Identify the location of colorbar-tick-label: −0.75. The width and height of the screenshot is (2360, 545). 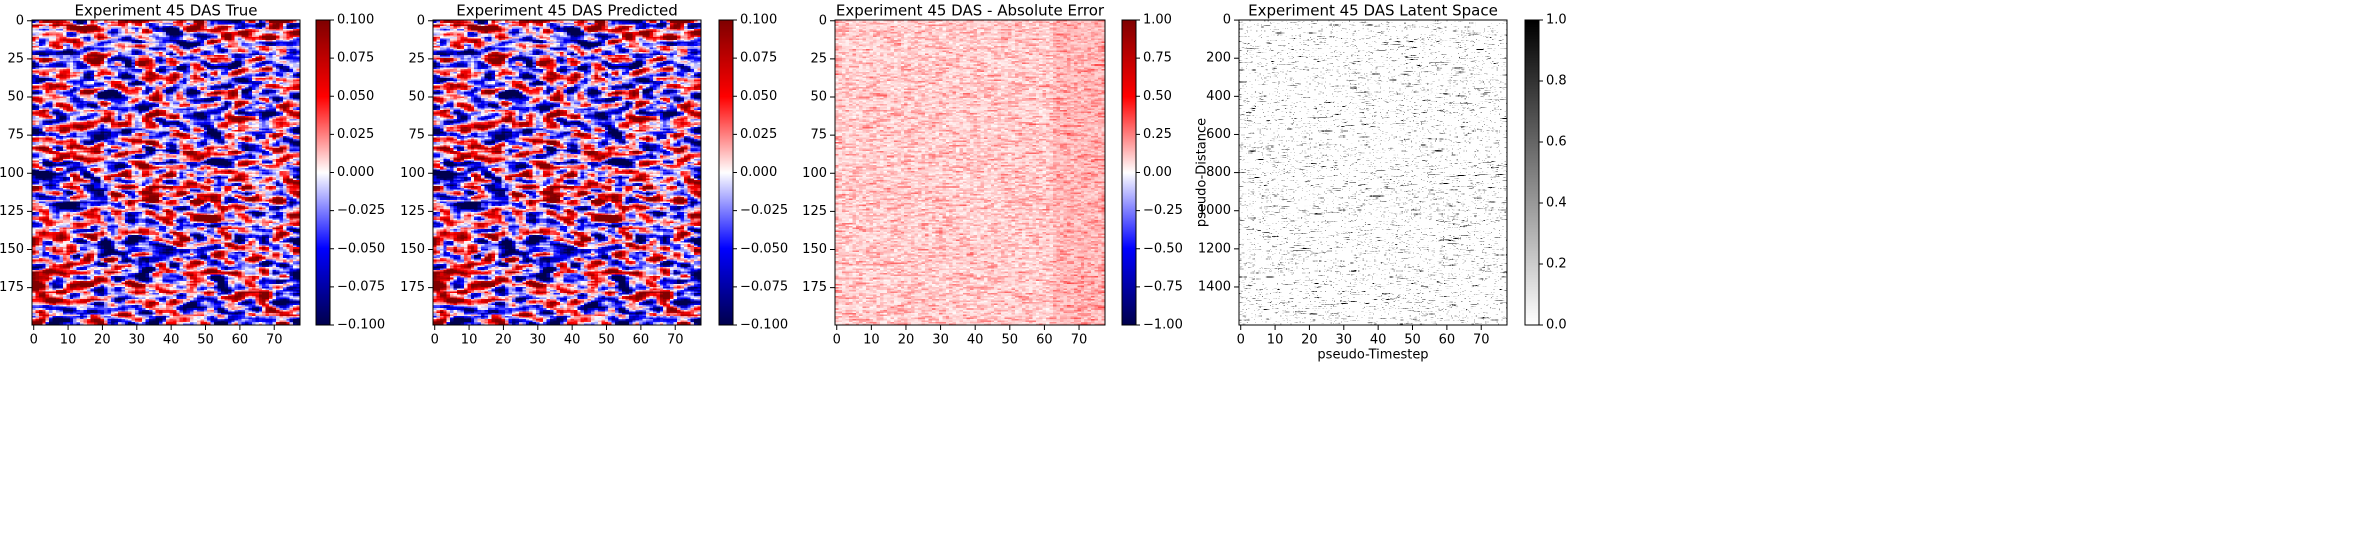
(1163, 286).